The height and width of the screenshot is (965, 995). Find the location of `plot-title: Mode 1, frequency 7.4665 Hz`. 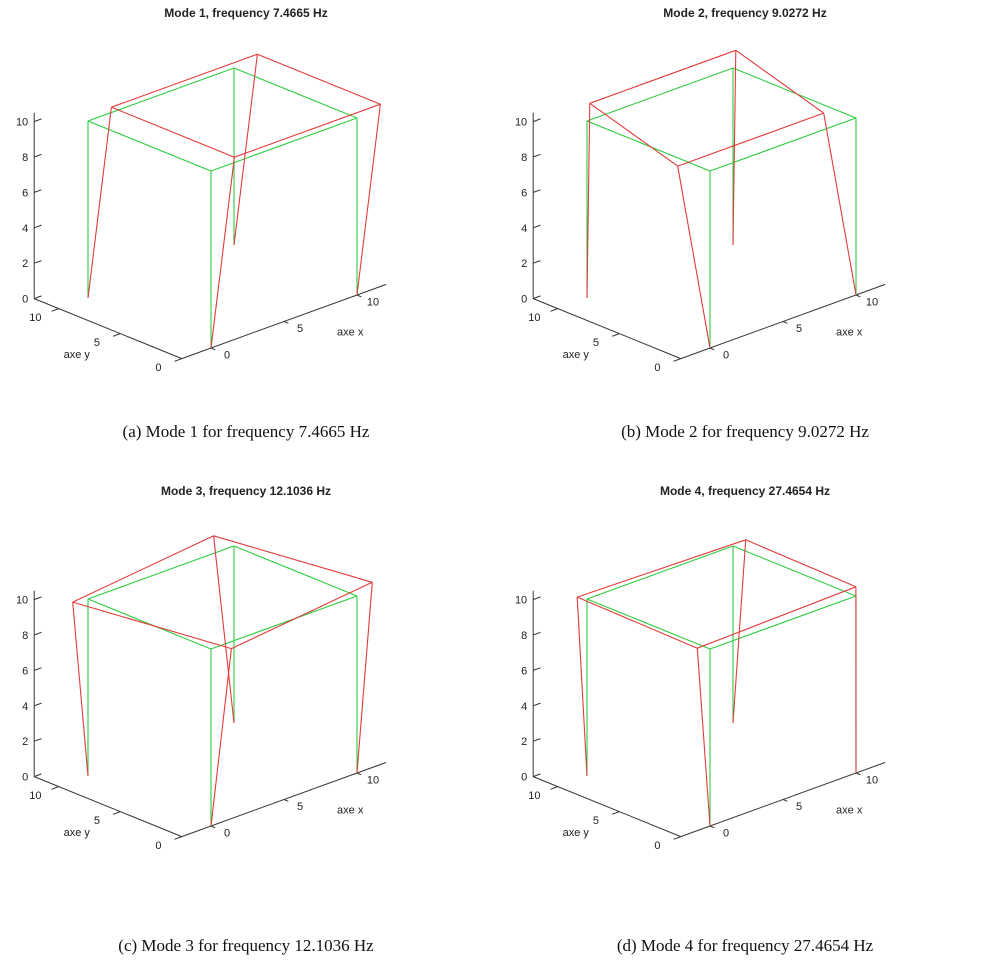

plot-title: Mode 1, frequency 7.4665 Hz is located at coordinates (246, 13).